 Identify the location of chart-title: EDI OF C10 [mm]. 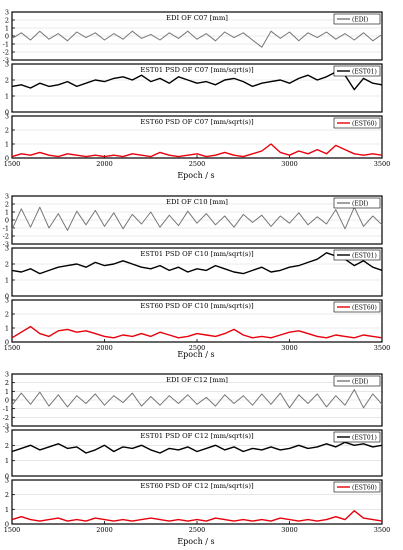
(197, 202).